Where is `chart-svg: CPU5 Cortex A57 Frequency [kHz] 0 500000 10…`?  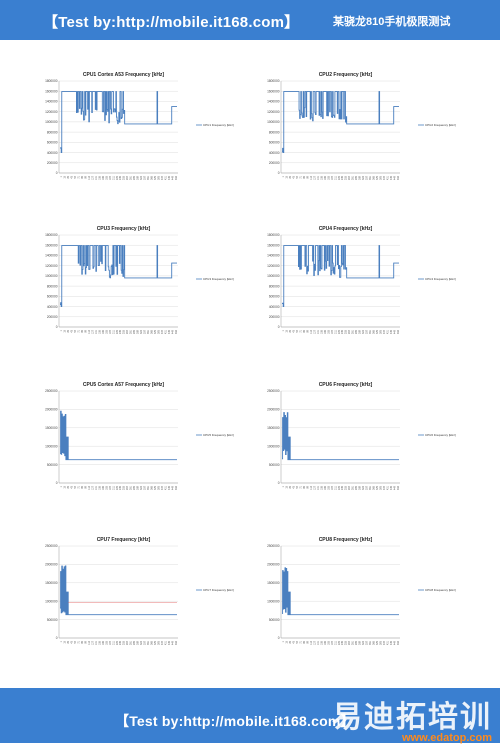 chart-svg: CPU5 Cortex A57 Frequency [kHz] 0 500000 10… is located at coordinates (139, 436).